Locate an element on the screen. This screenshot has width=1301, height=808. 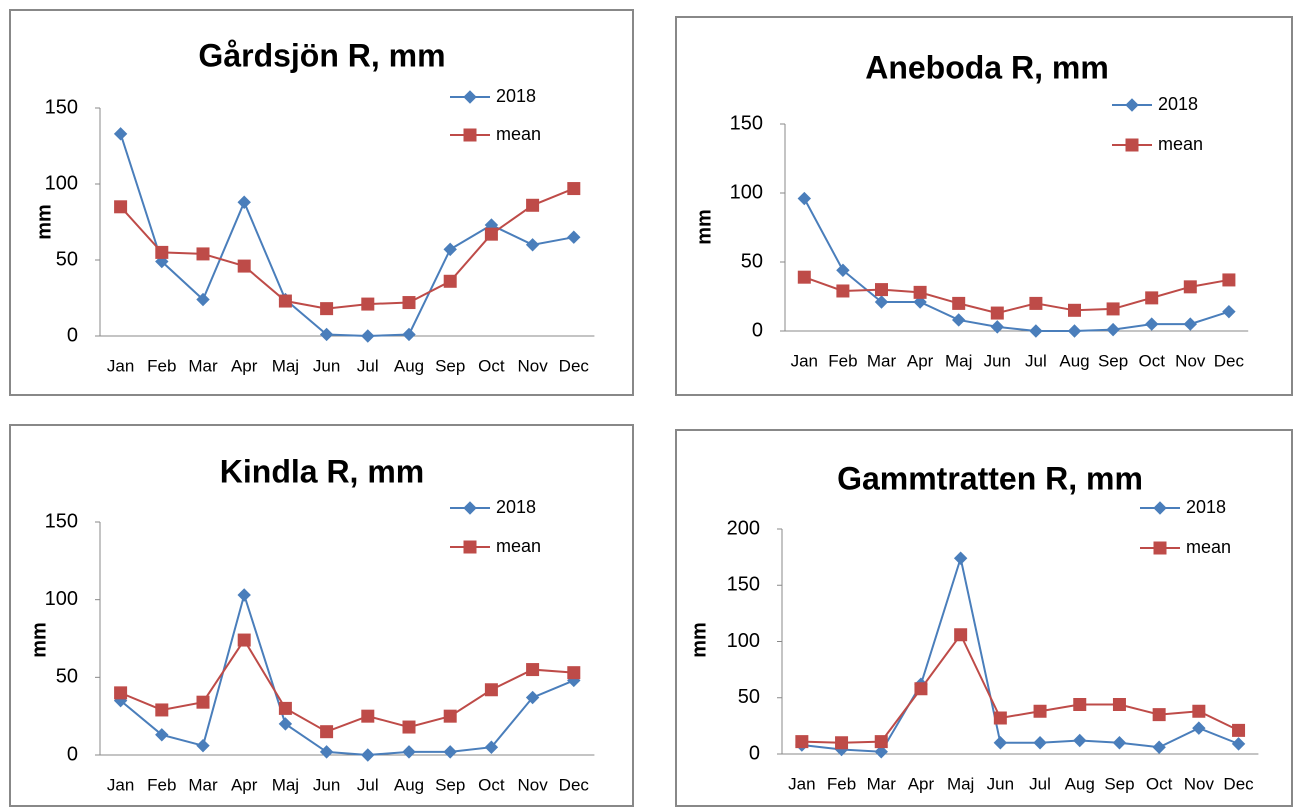
x-tick-label: Sep is located at coordinates (450, 784).